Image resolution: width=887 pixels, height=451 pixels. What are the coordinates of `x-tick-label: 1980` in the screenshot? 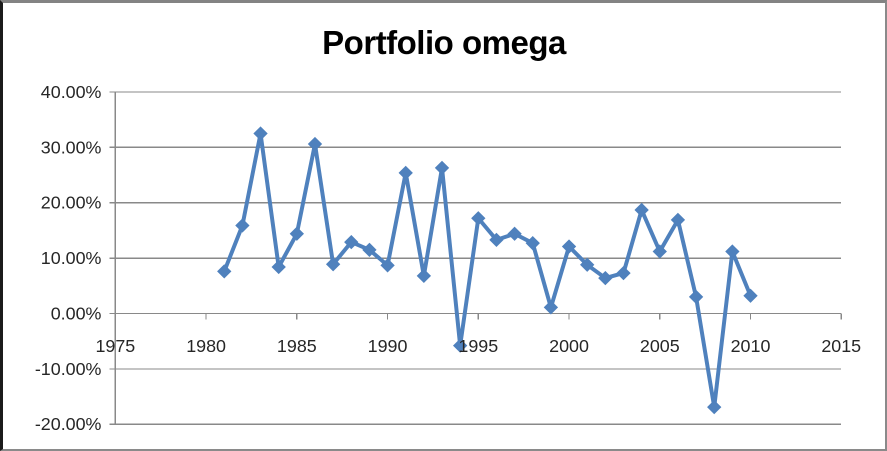 It's located at (206, 346).